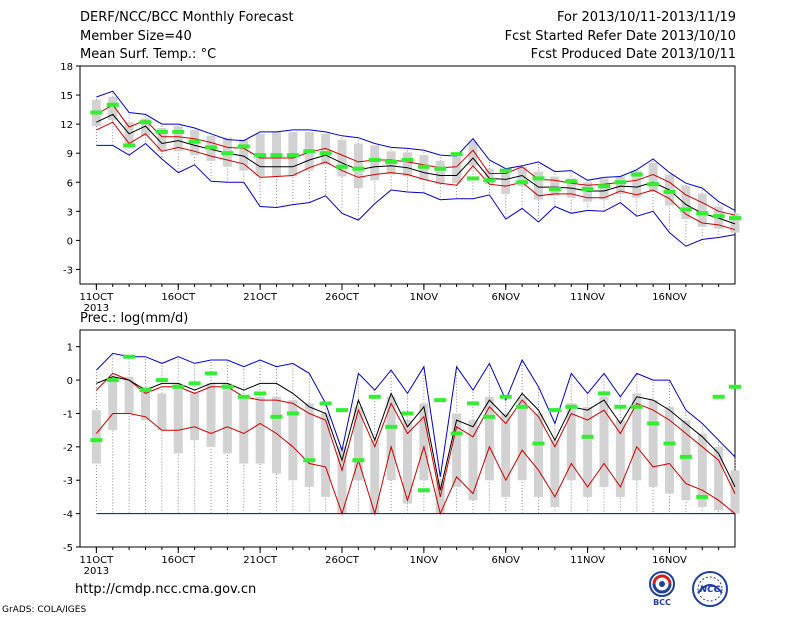 This screenshot has height=618, width=800. Describe the element at coordinates (710, 590) in the screenshot. I see `svg-text: NCC` at that location.